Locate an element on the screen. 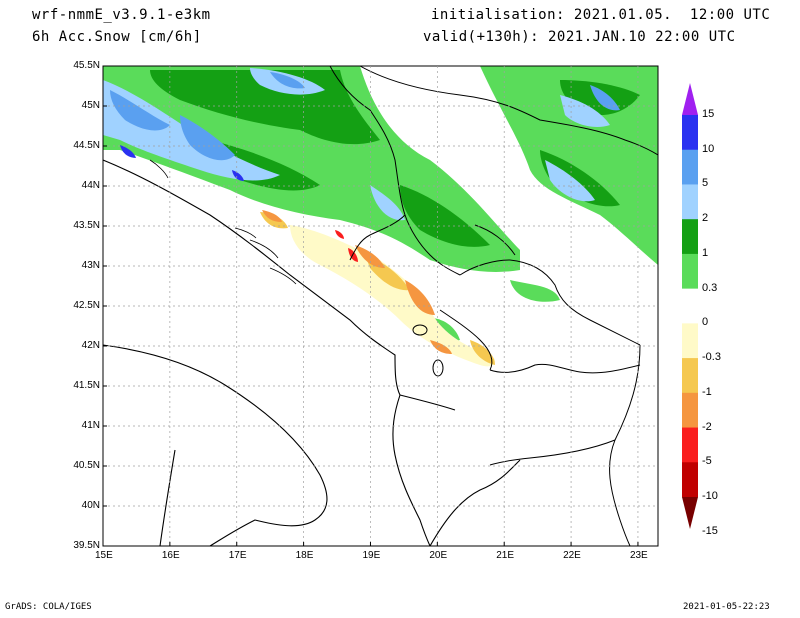  lat-tick-label: 40N is located at coordinates (90, 505).